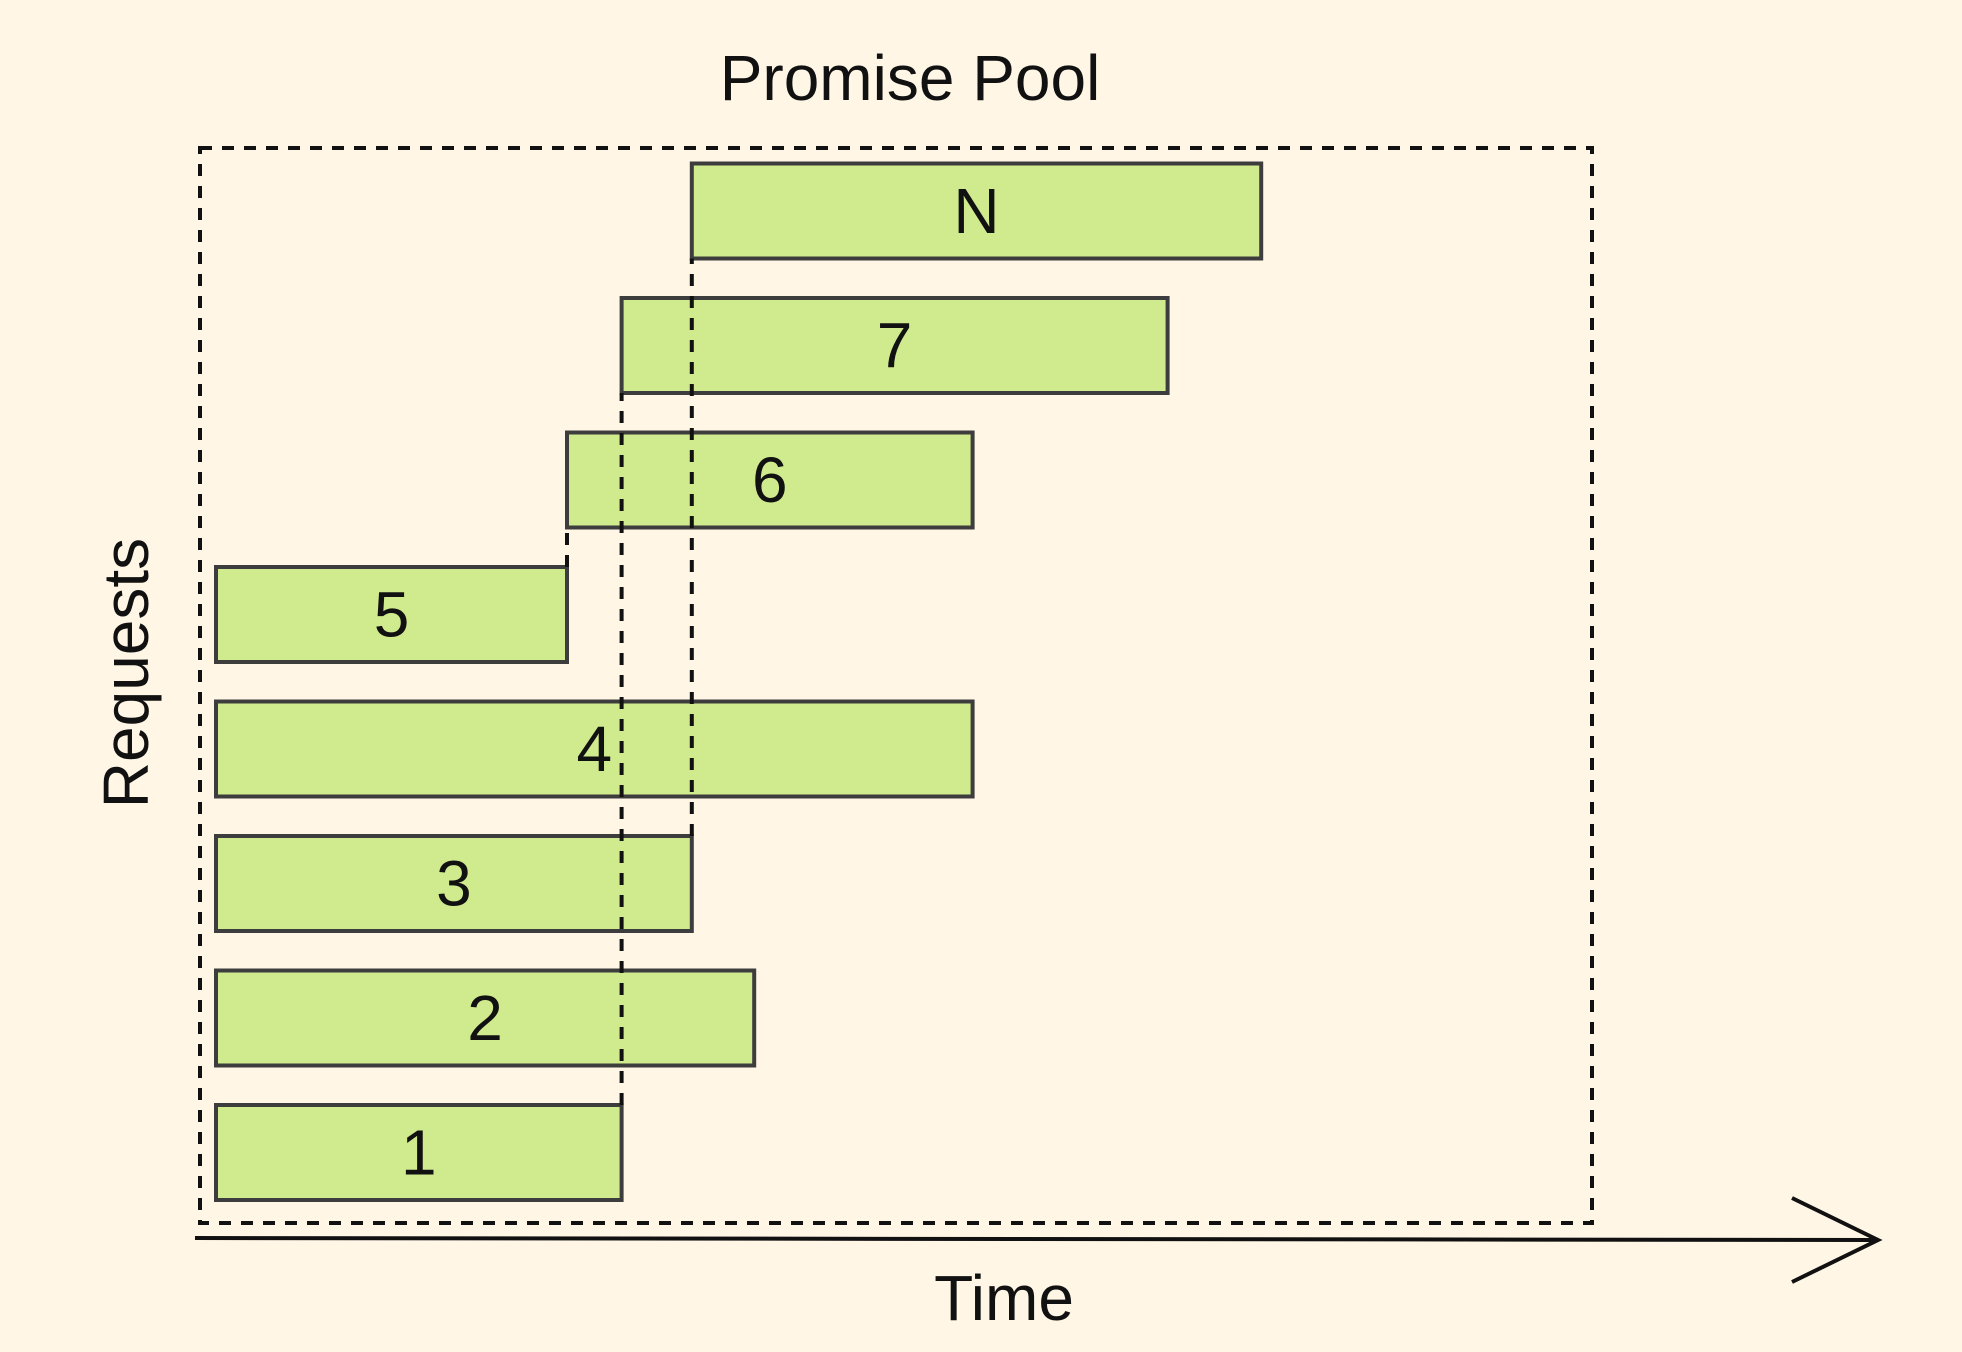 This screenshot has height=1352, width=1962. I want to click on request-bar-n, so click(976, 211).